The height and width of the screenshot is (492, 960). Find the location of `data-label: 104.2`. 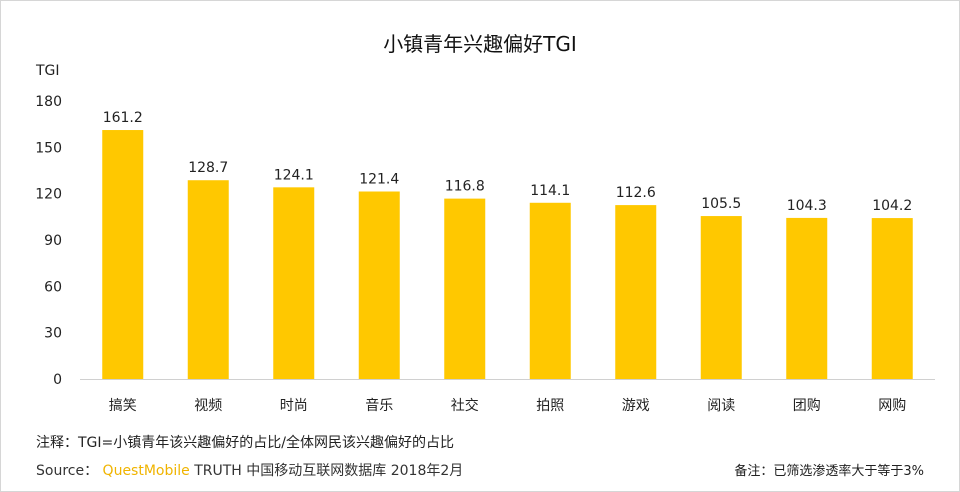

data-label: 104.2 is located at coordinates (892, 206).